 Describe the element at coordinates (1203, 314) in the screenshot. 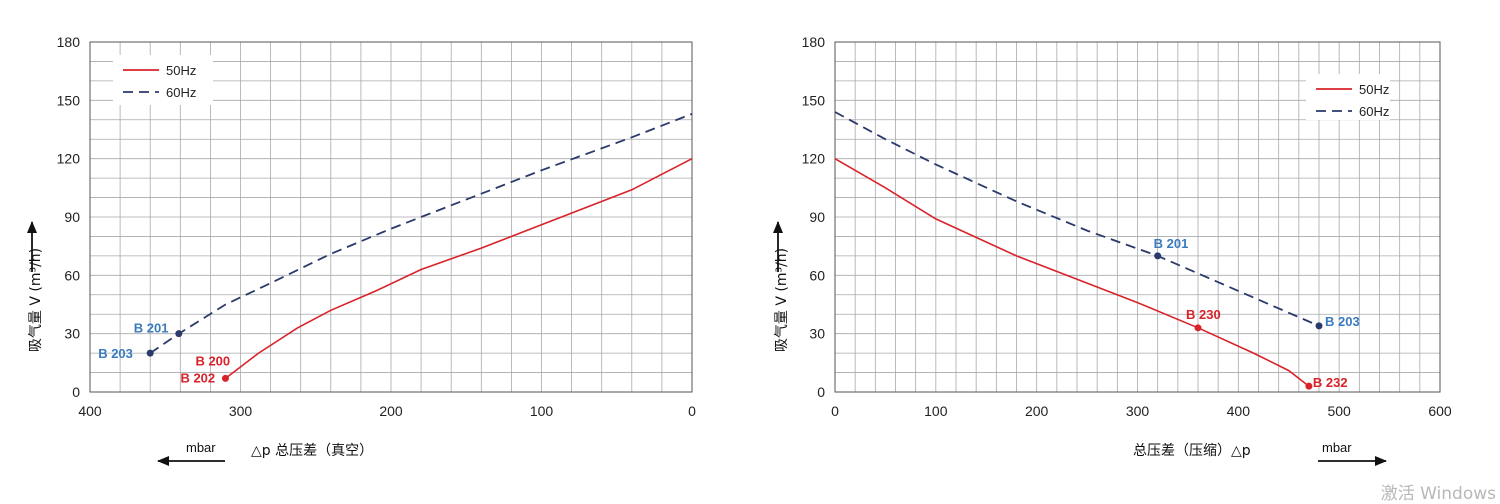

I see `point-label-b230: B 230` at that location.